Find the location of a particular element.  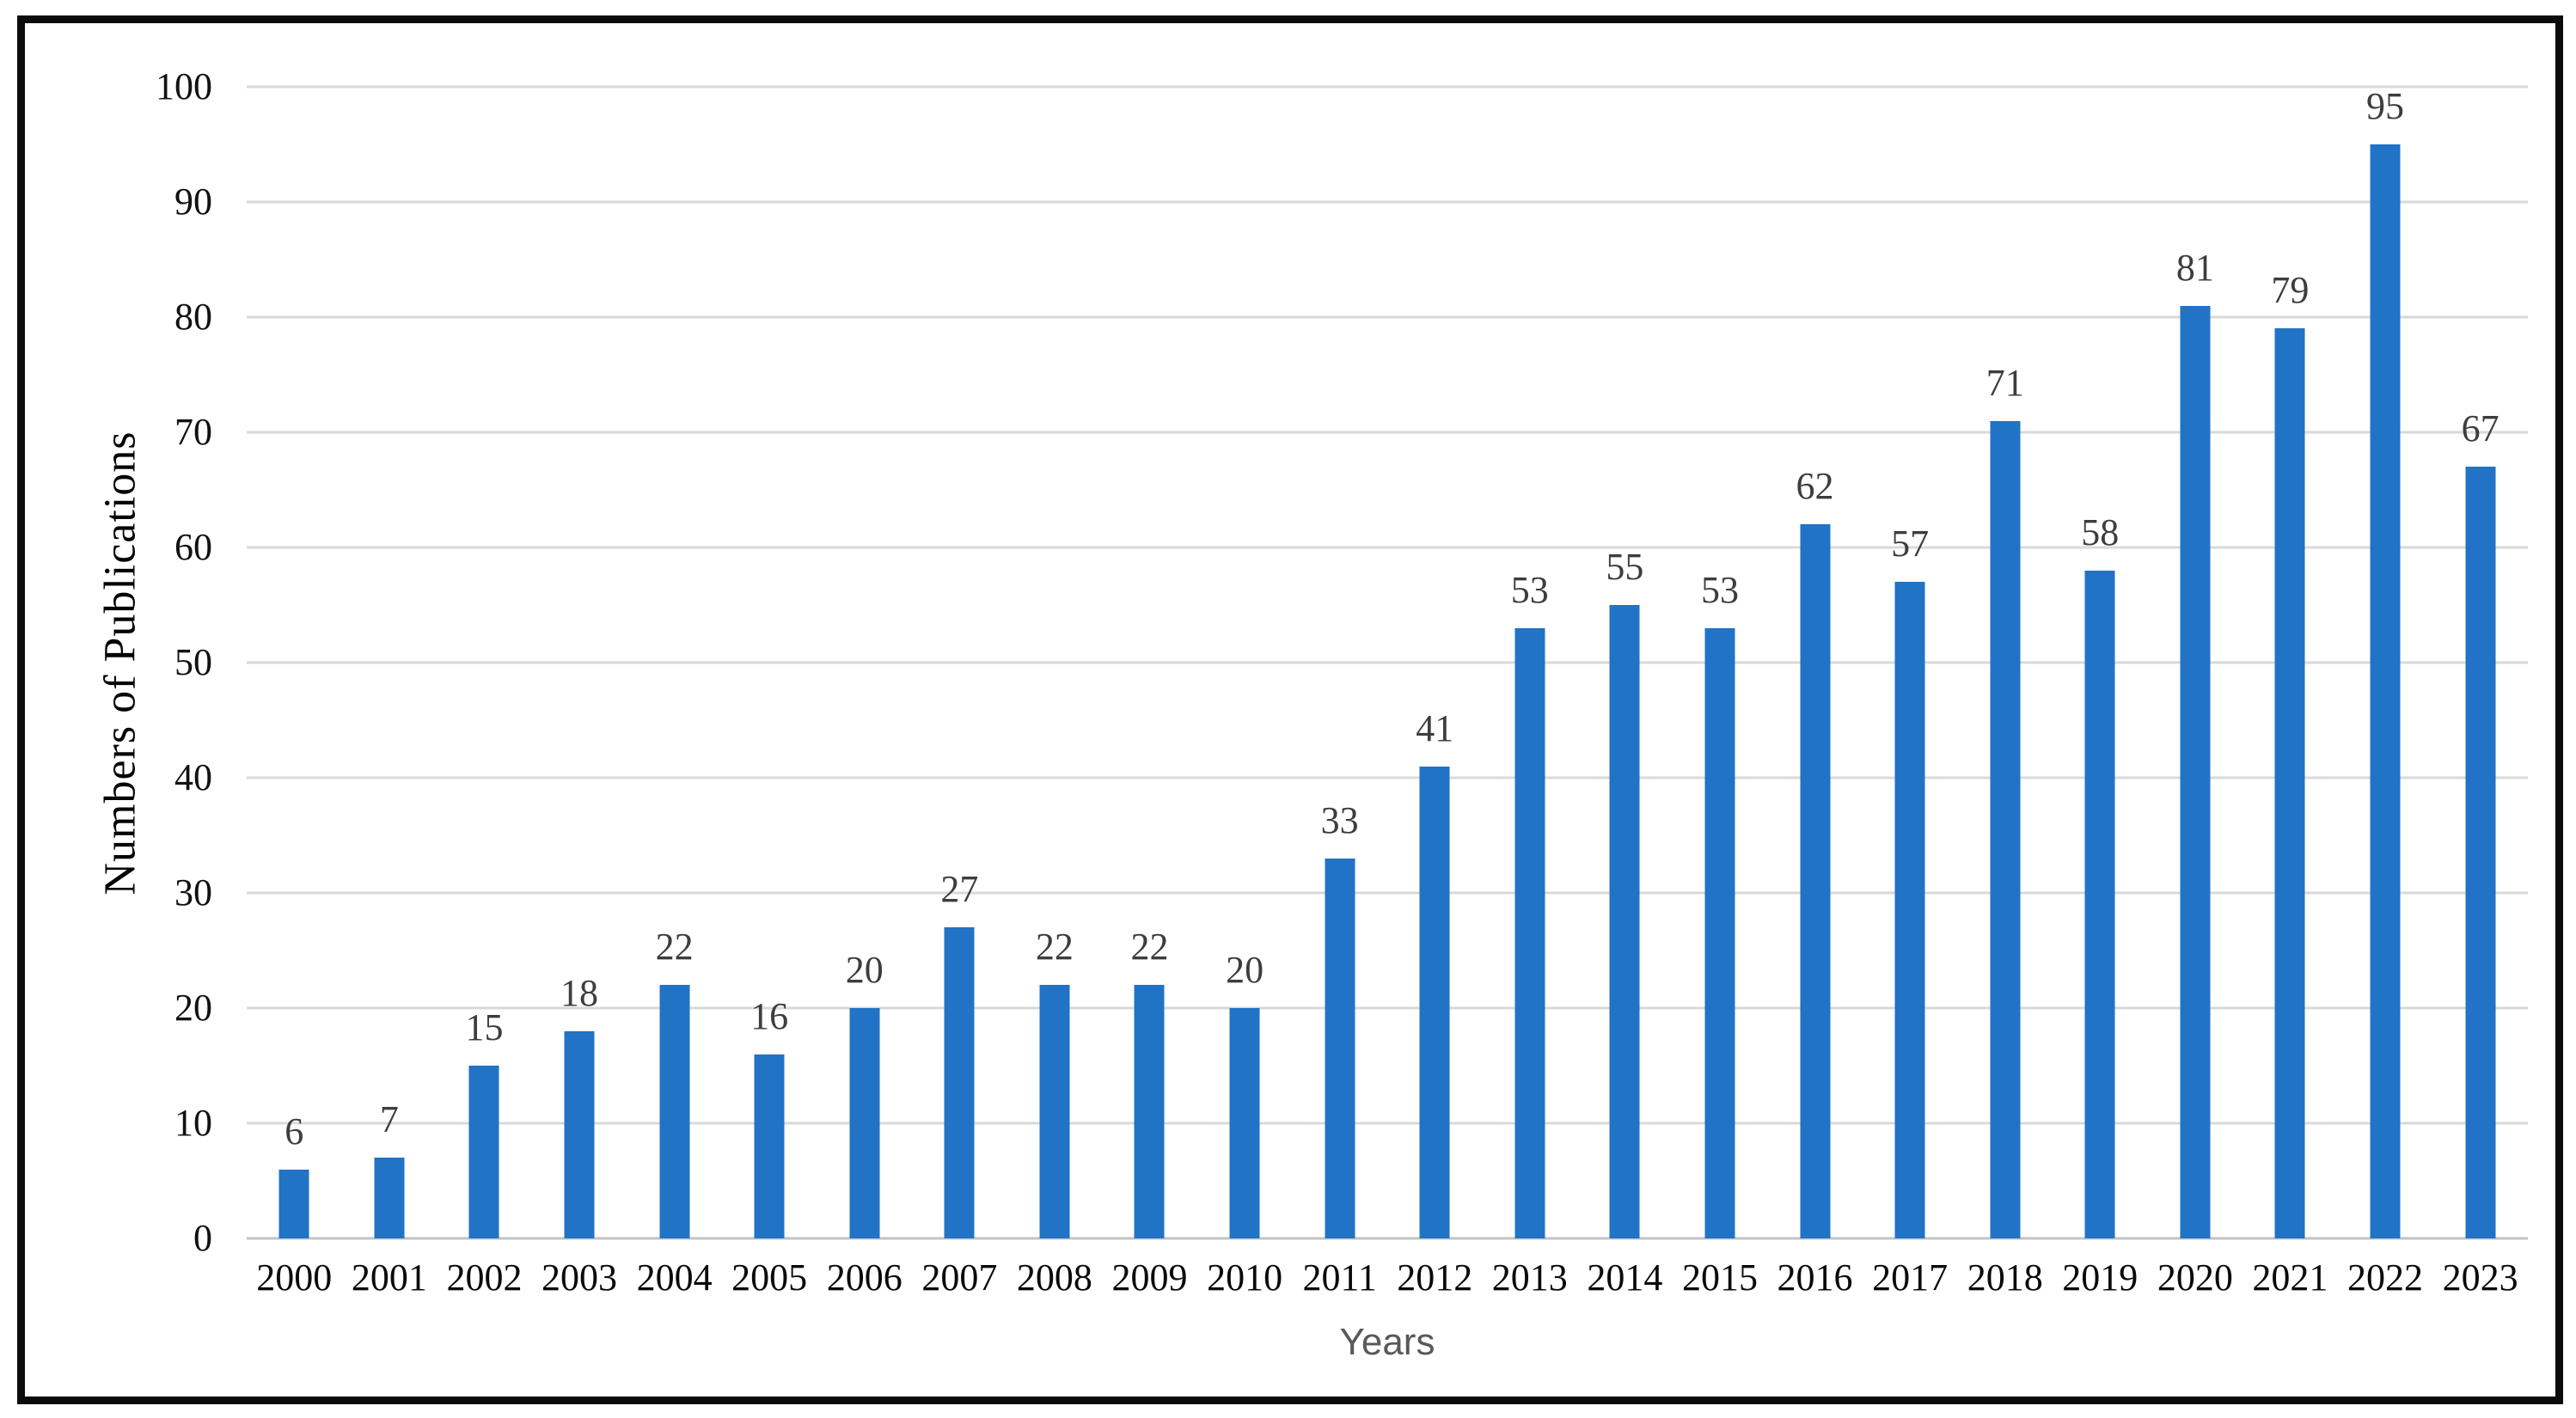

bar-2009 is located at coordinates (1149, 1111).